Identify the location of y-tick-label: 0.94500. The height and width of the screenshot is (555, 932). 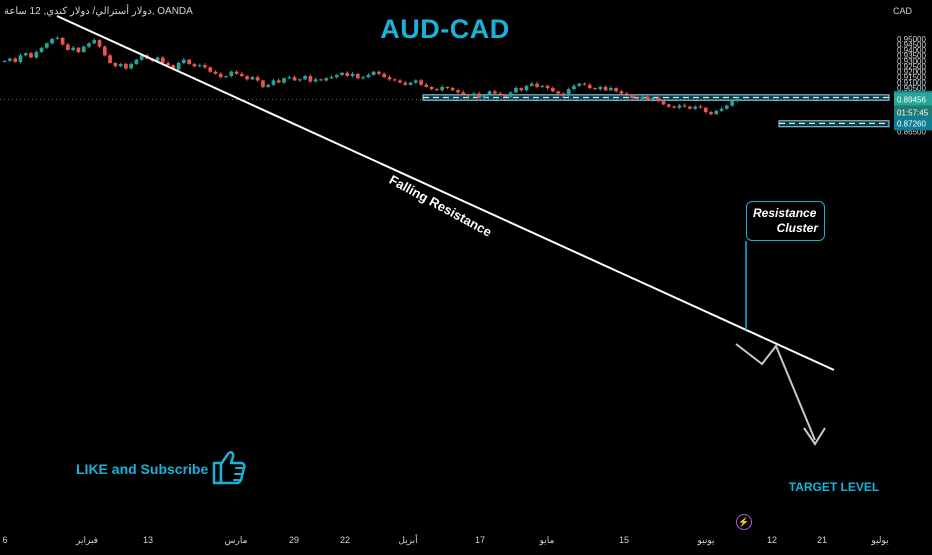
(911, 44).